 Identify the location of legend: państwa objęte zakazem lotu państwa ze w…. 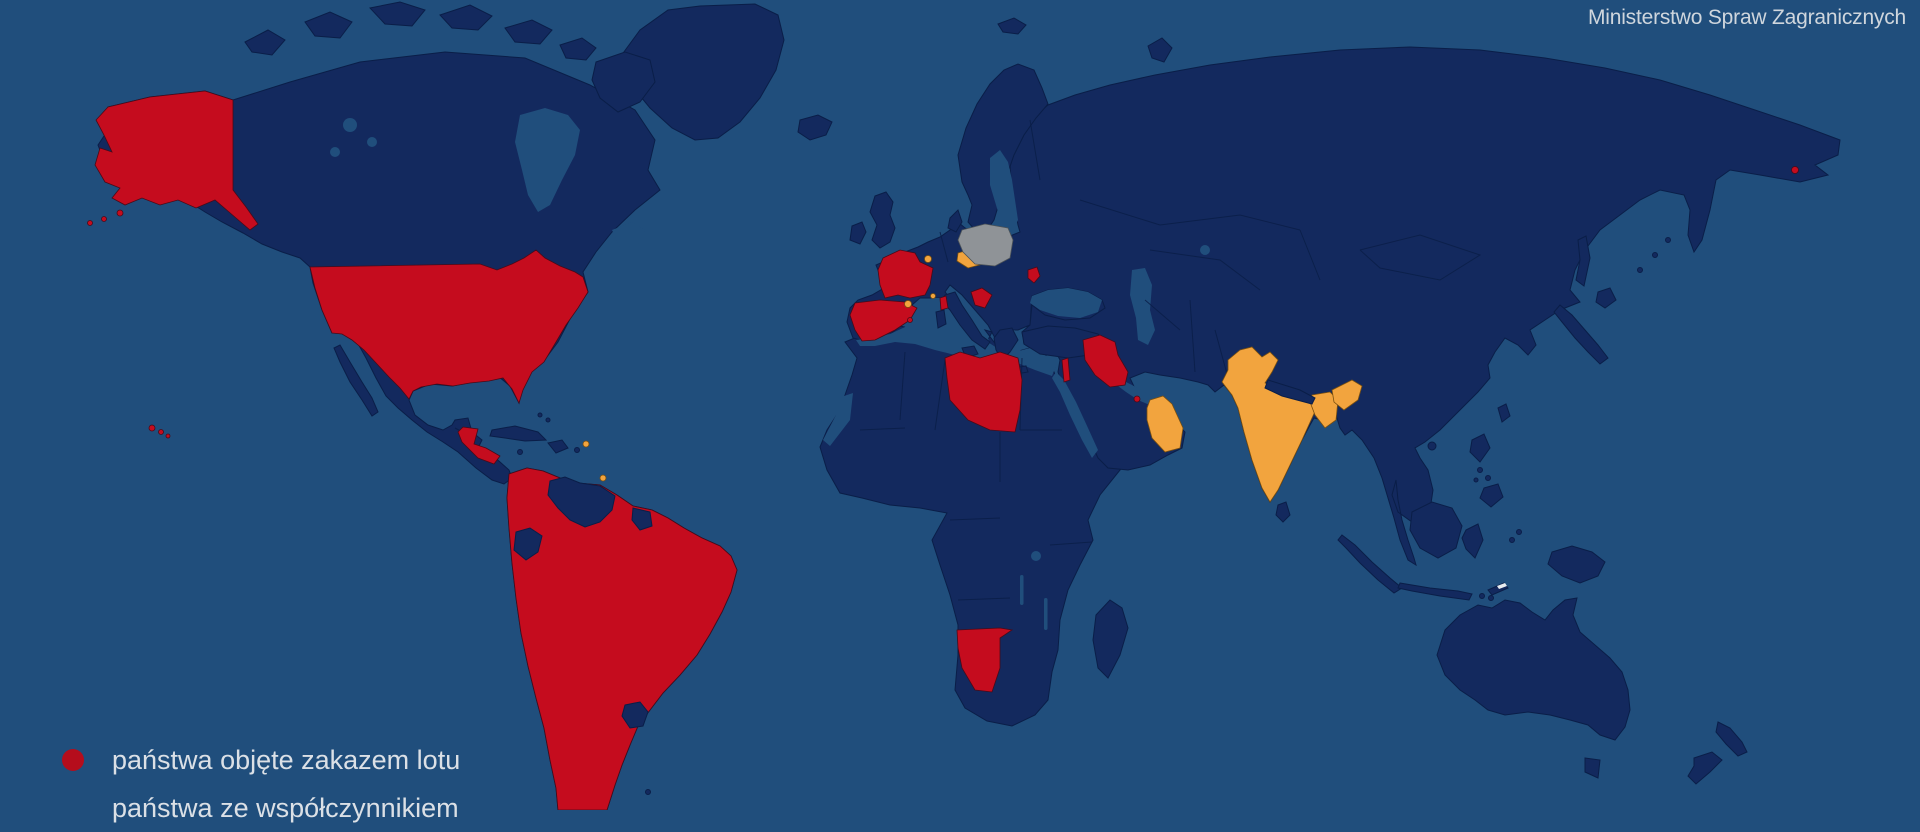
(352, 784).